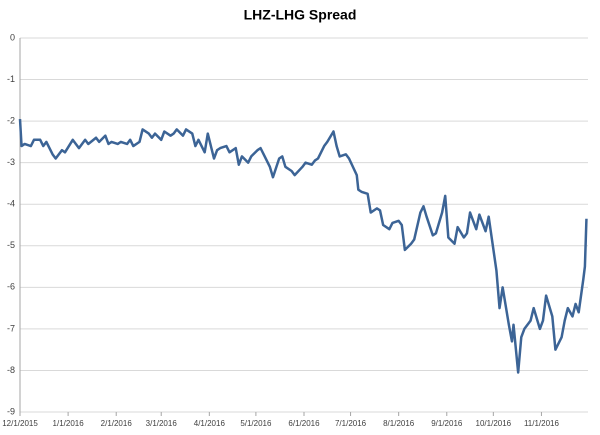 This screenshot has width=600, height=435. Describe the element at coordinates (11, 79) in the screenshot. I see `y-tick-label: -1` at that location.